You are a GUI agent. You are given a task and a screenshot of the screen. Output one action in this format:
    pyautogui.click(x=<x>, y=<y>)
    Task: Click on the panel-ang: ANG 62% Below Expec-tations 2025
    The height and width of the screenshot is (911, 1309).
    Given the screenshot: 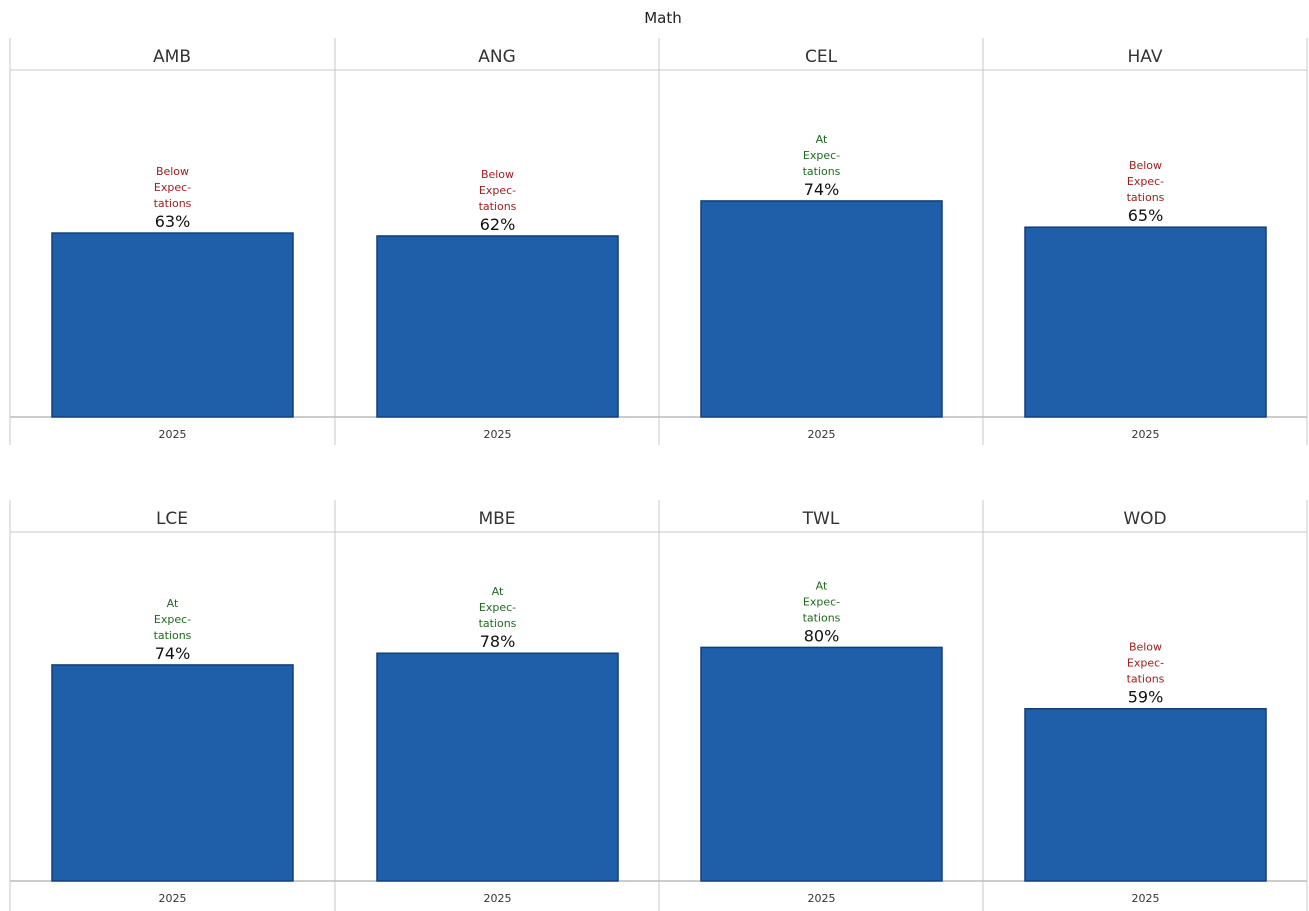 What is the action you would take?
    pyautogui.click(x=497, y=244)
    